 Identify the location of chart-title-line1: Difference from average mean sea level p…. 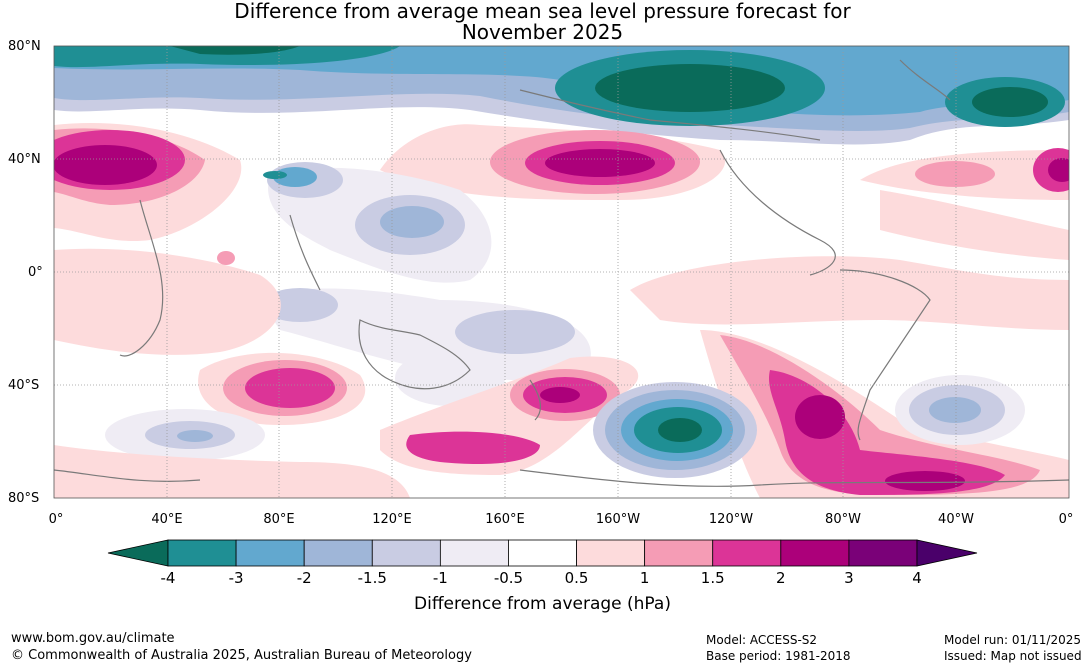
(542, 11).